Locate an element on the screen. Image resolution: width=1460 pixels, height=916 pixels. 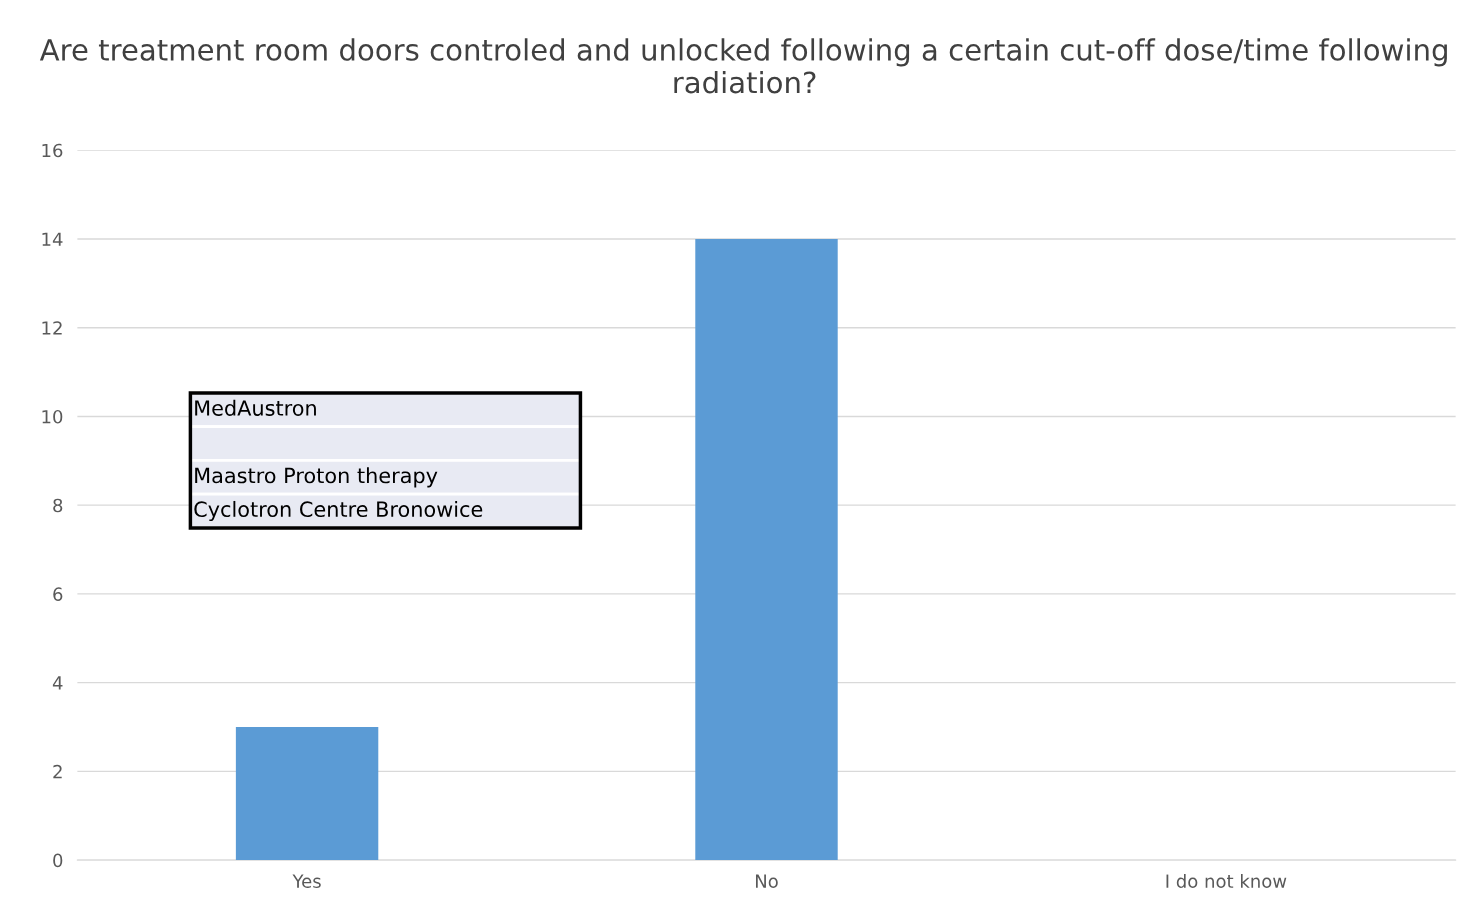
y-tick-label: 14 is located at coordinates (52, 239).